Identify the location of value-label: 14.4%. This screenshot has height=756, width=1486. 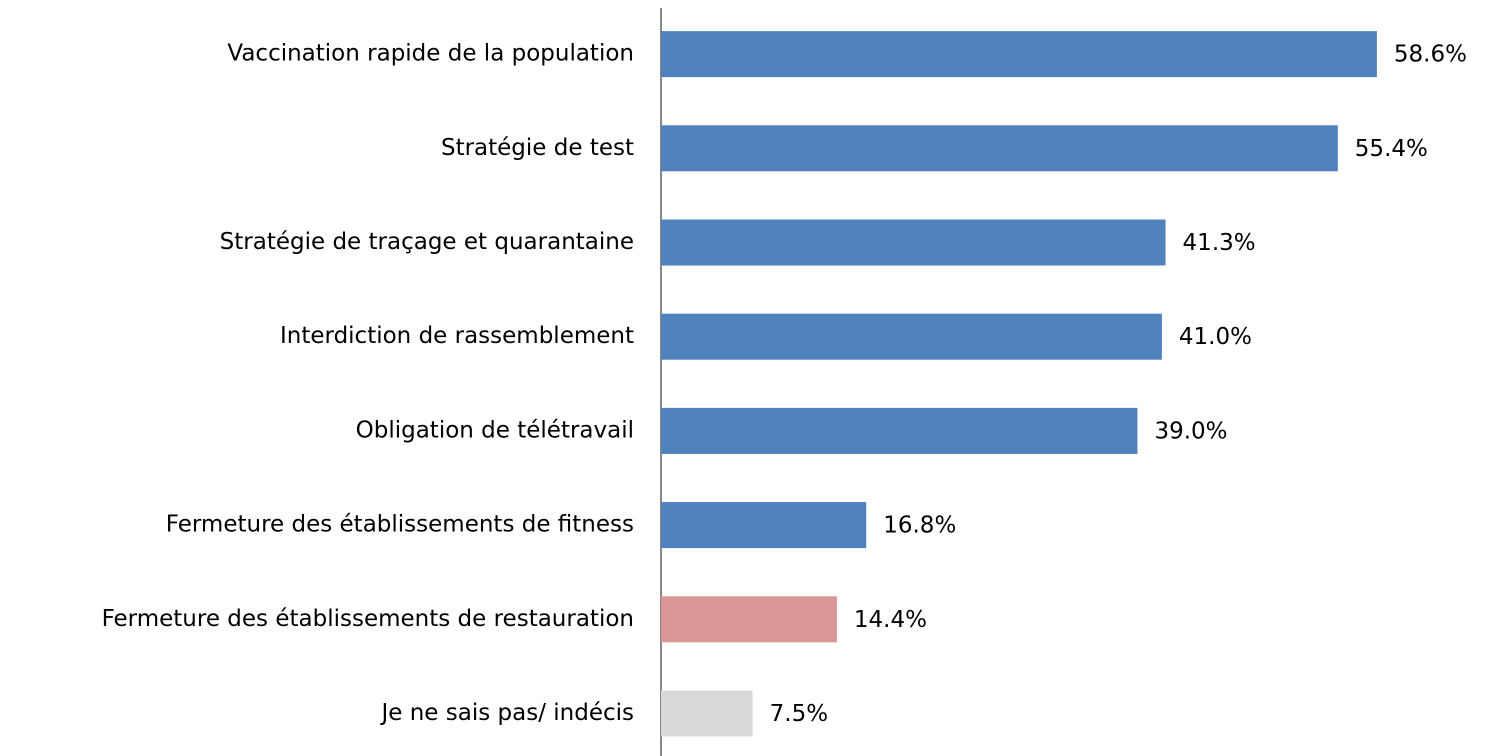
(890, 620).